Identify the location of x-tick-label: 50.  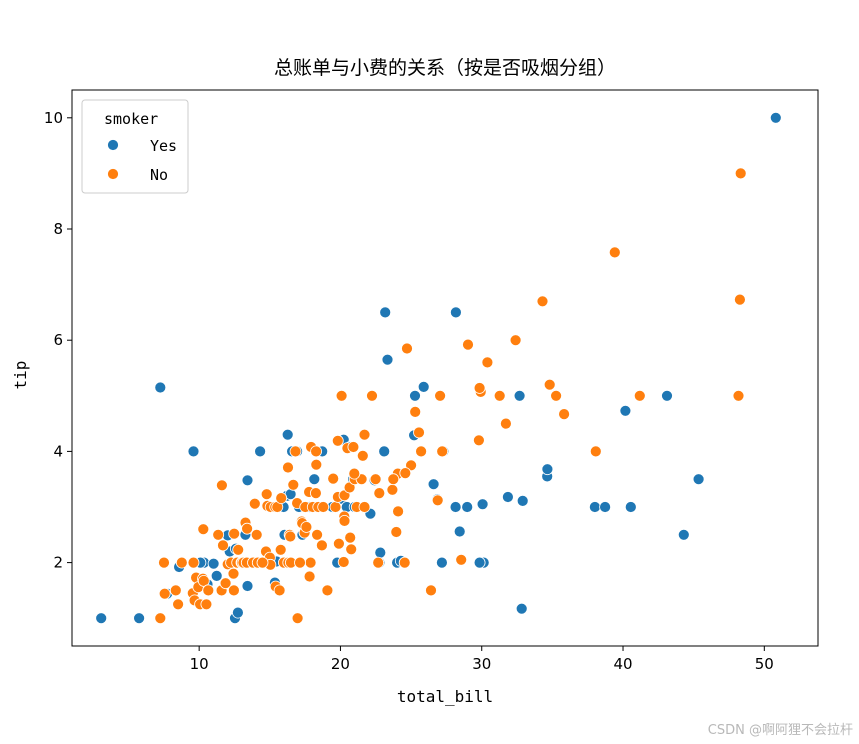
(764, 664).